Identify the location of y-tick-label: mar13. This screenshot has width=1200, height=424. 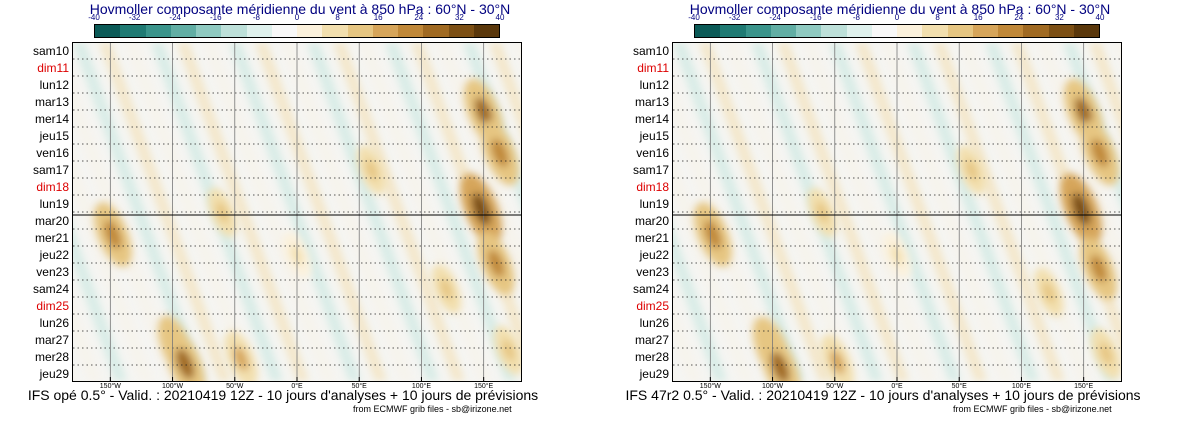
(51, 102).